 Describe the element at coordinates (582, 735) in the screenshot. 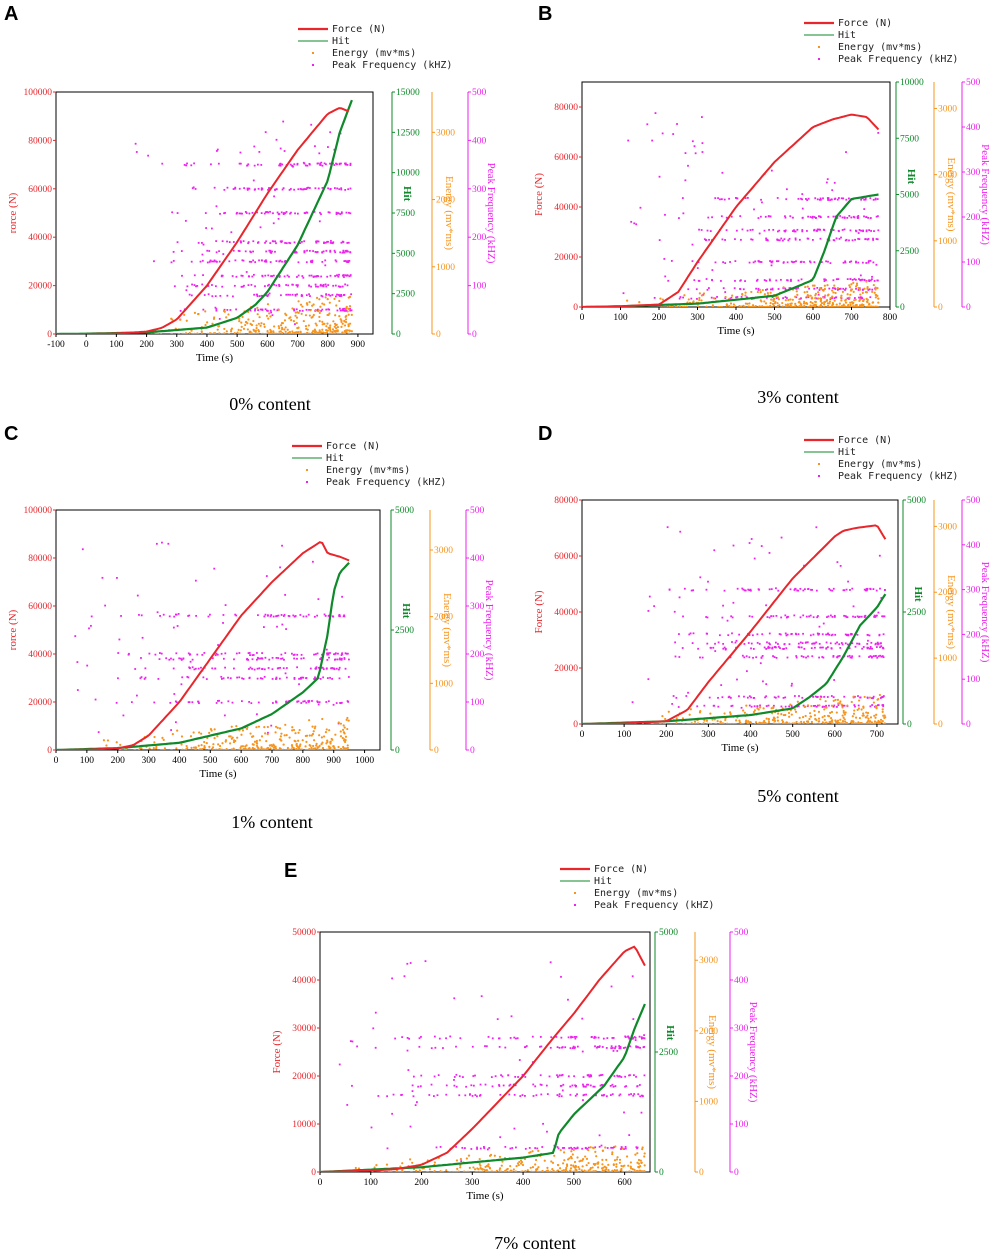

I see `x-tick-label: 0` at that location.